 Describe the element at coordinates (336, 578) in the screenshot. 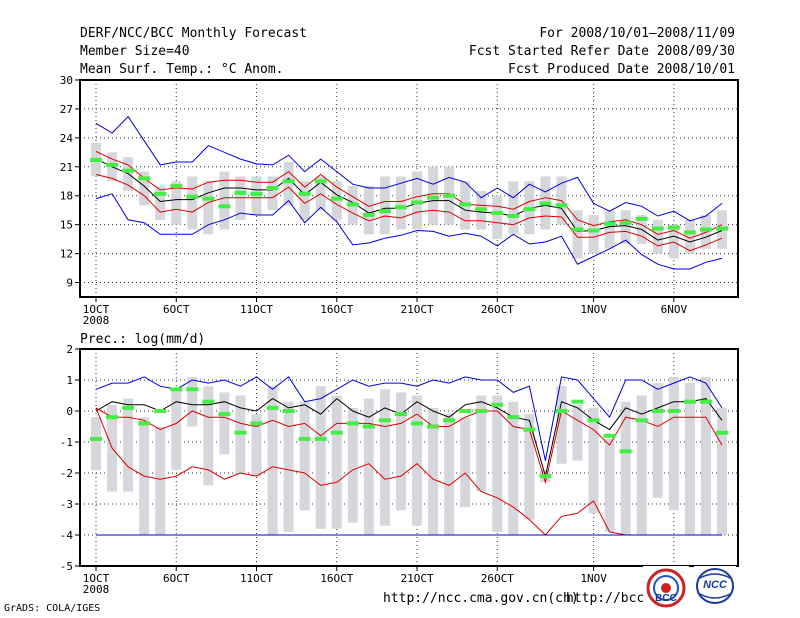

I see `x-tick-label: 16OCT` at that location.